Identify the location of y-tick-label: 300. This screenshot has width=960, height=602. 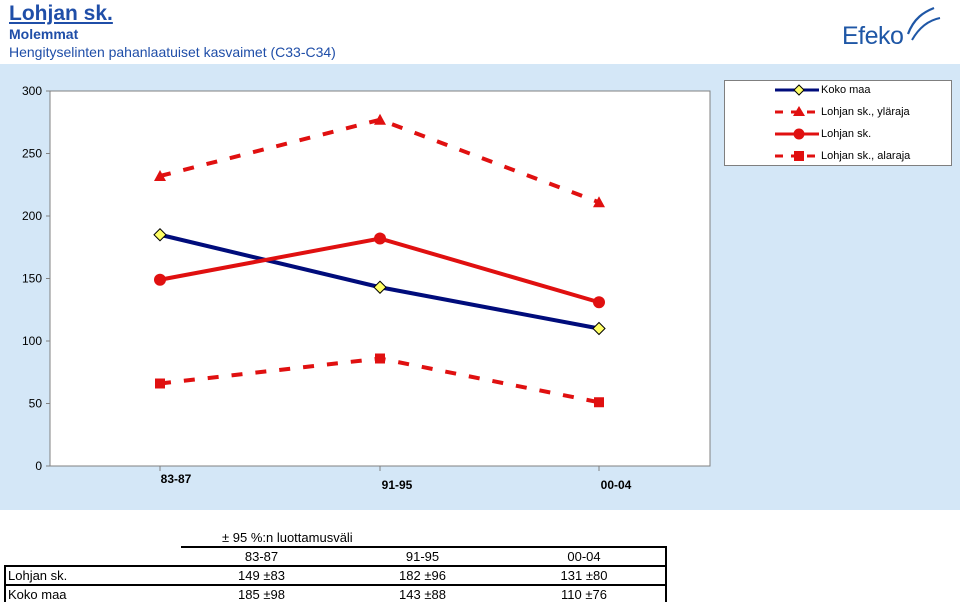
(32, 91).